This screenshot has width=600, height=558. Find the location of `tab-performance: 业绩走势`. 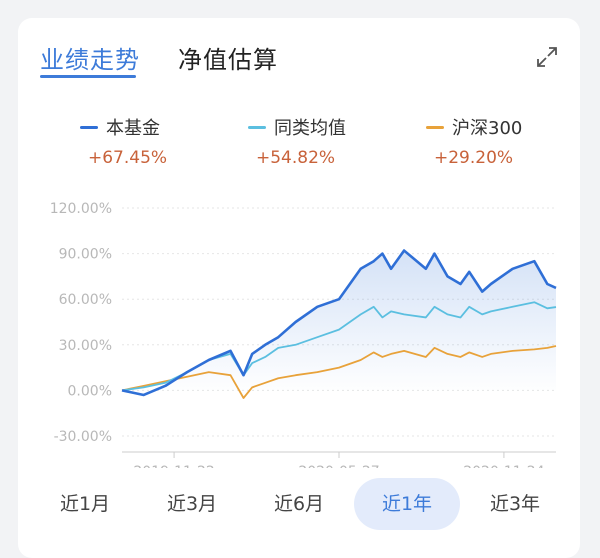

tab-performance: 业绩走势 is located at coordinates (90, 60).